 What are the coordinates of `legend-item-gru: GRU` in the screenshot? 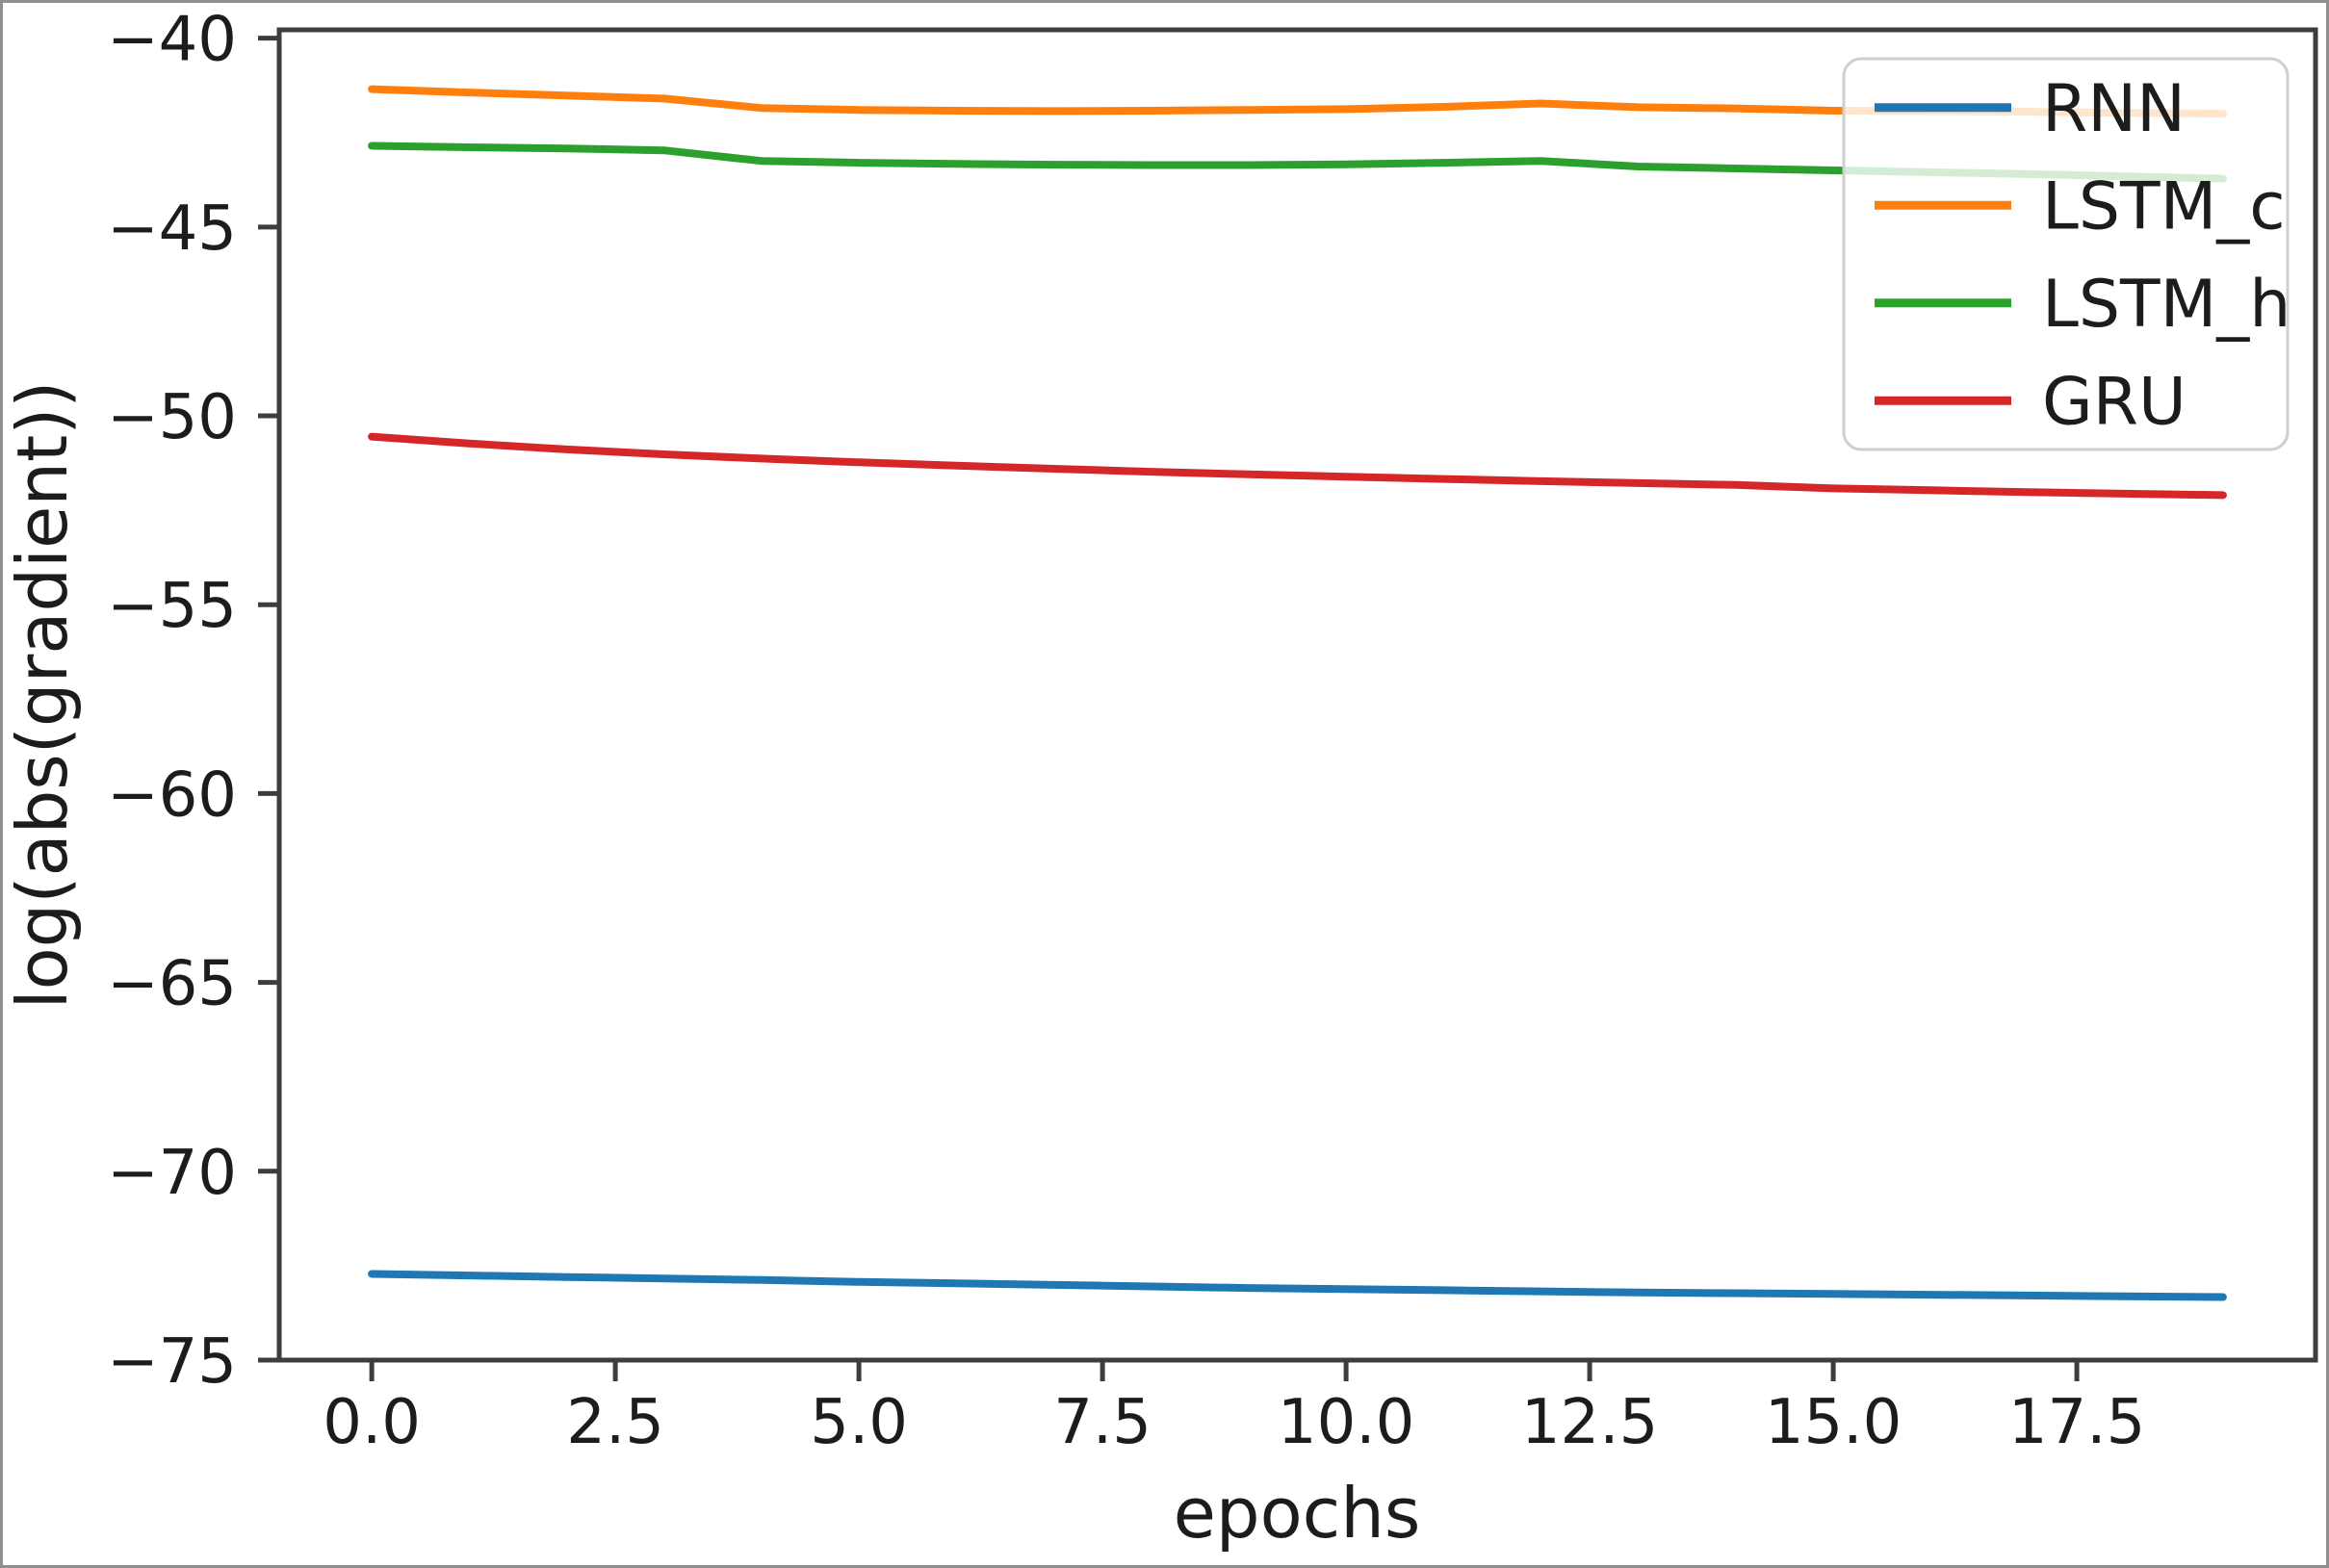 It's located at (2031, 402).